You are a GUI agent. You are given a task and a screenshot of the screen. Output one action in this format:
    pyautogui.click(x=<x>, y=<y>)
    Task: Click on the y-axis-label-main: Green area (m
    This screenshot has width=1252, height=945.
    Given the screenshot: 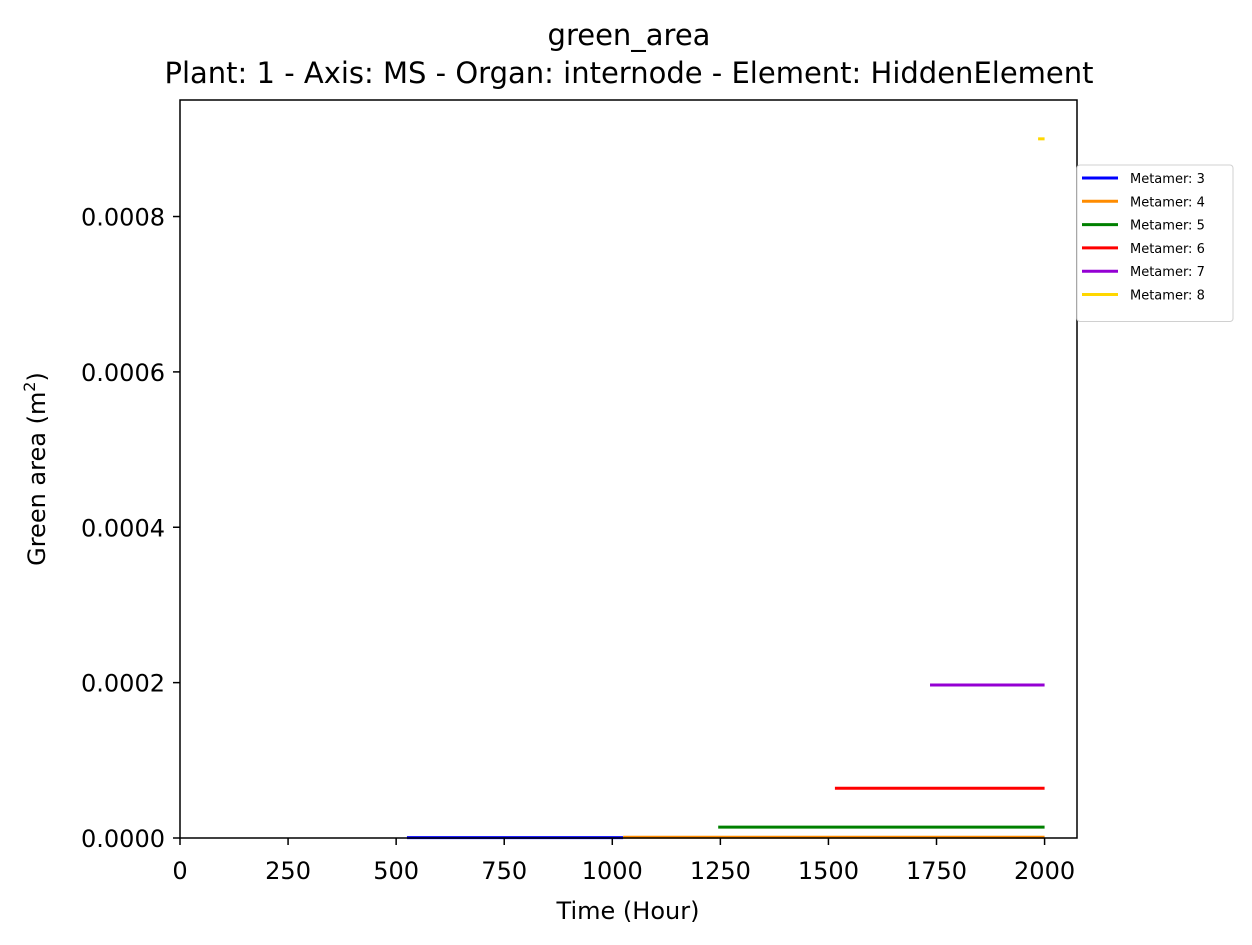 What is the action you would take?
    pyautogui.click(x=37, y=479)
    